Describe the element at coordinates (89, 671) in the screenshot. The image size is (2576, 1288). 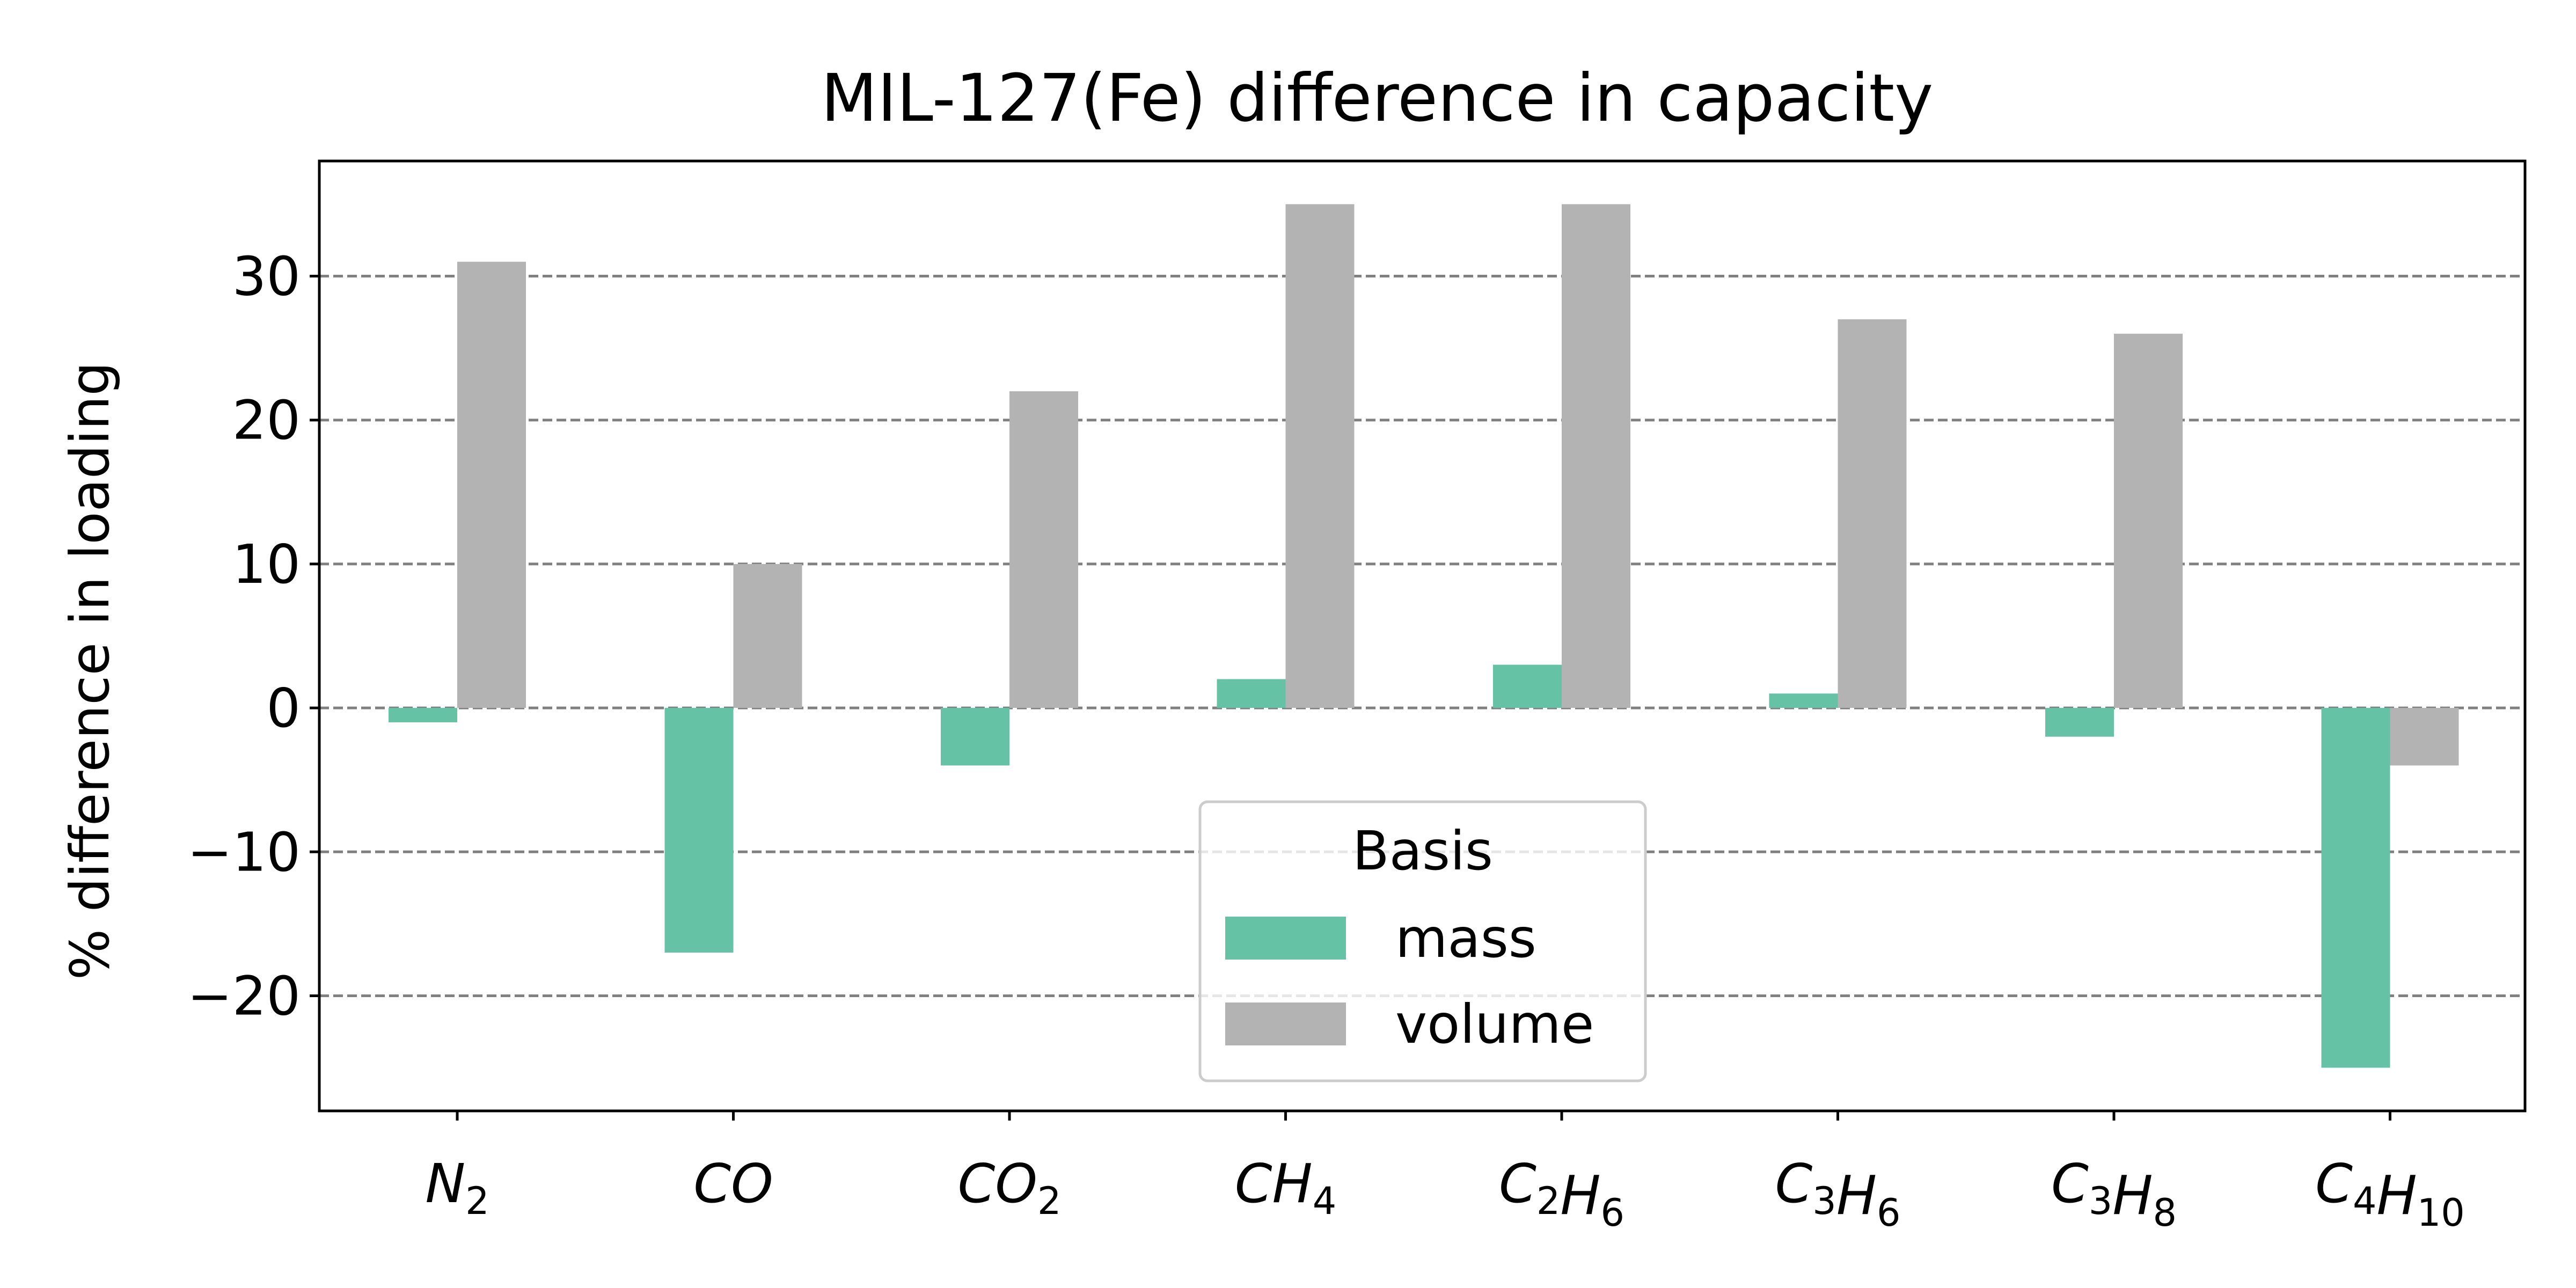
I see `y-axis-label: % difference in loading` at that location.